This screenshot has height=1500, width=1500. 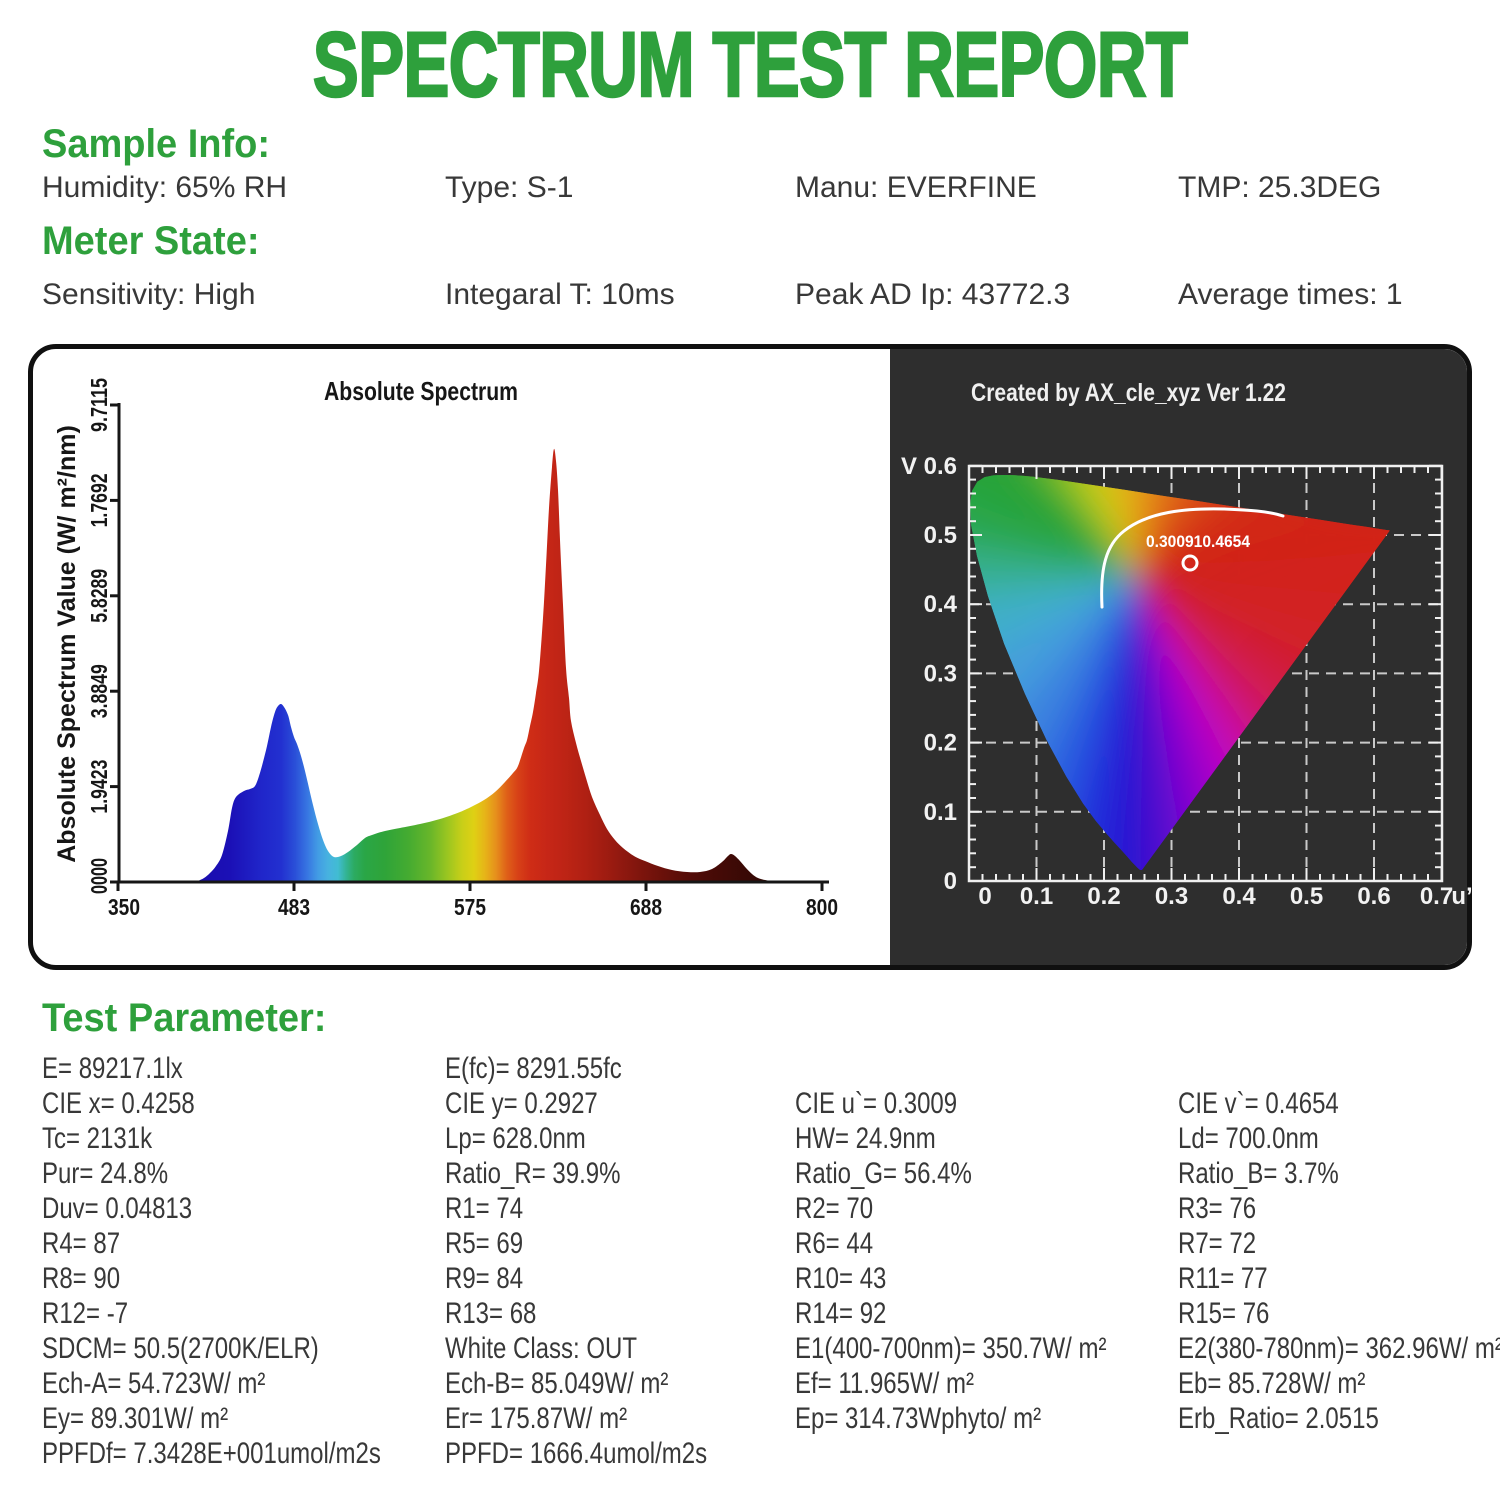 I want to click on svg-text: 0.7, so click(x=1436, y=896).